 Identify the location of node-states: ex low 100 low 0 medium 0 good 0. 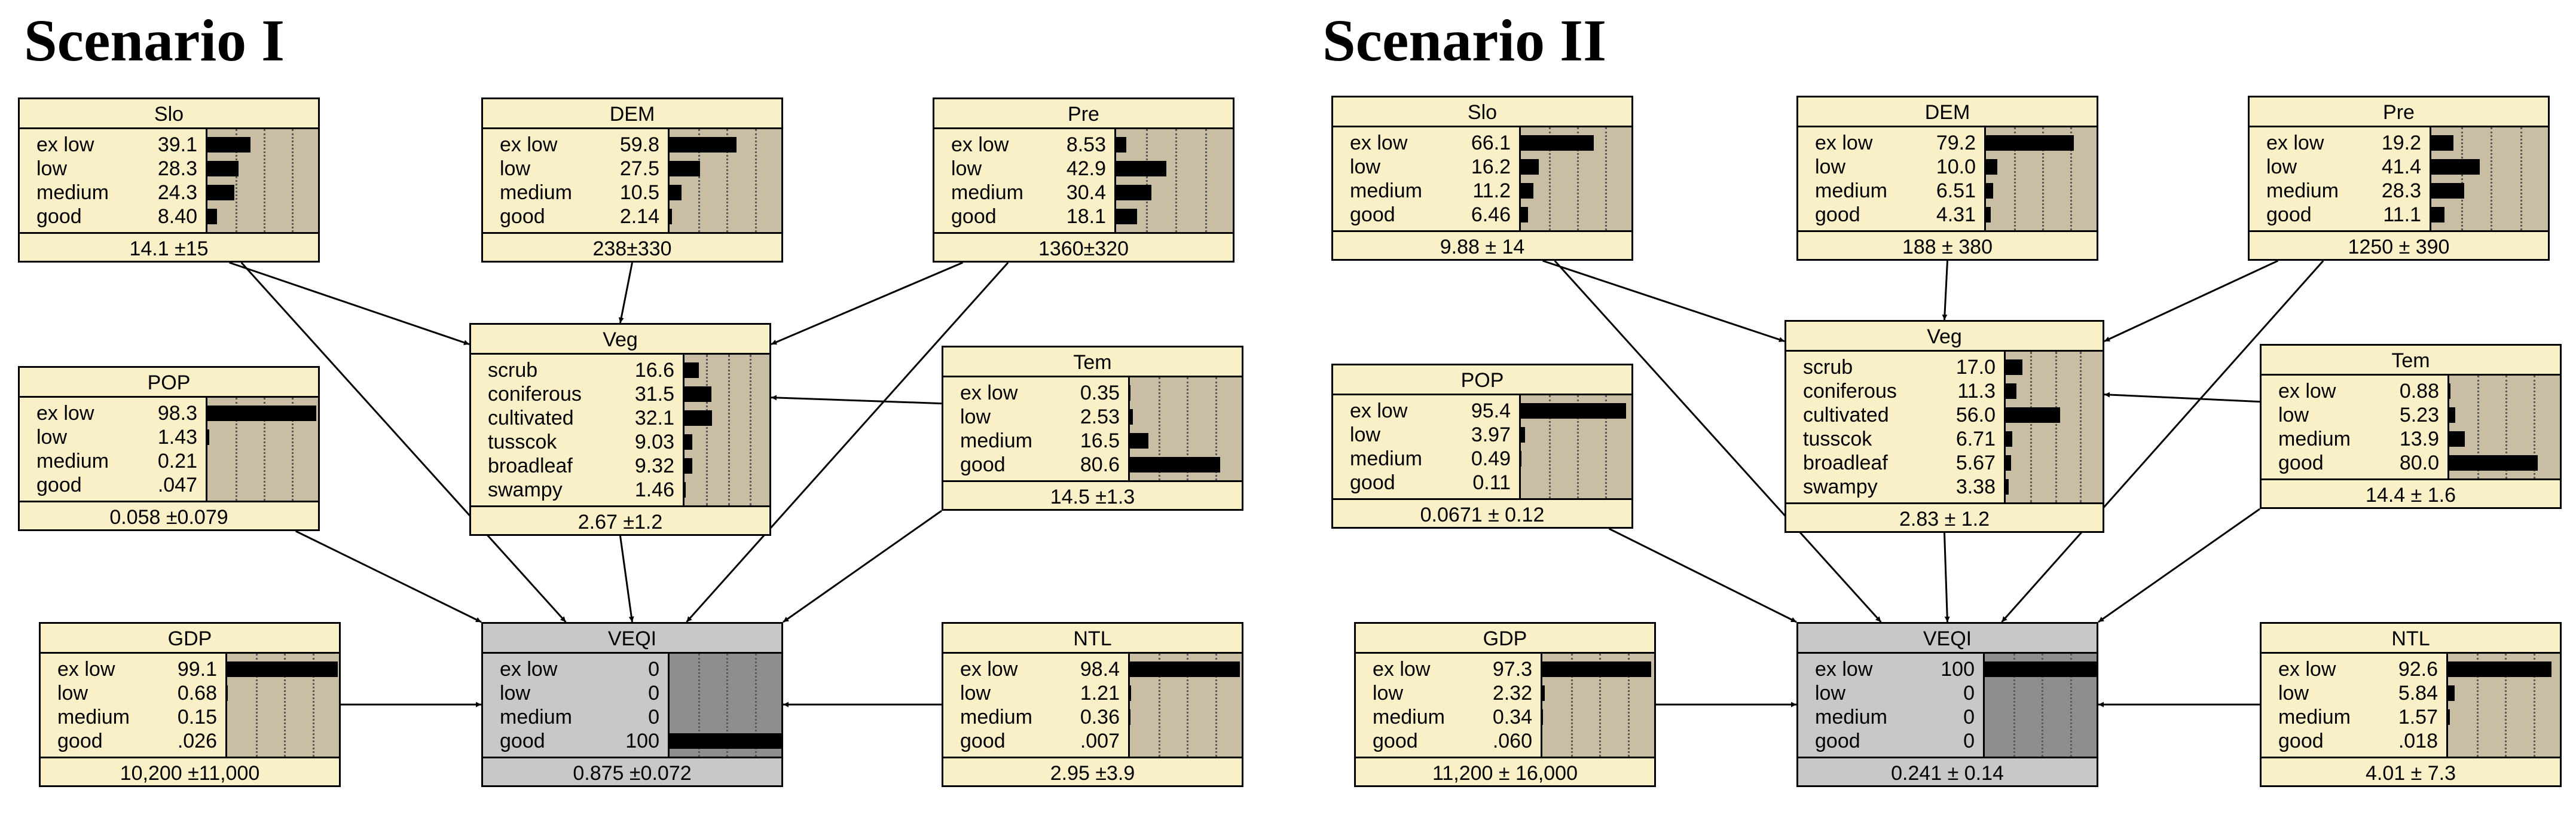
(1948, 705).